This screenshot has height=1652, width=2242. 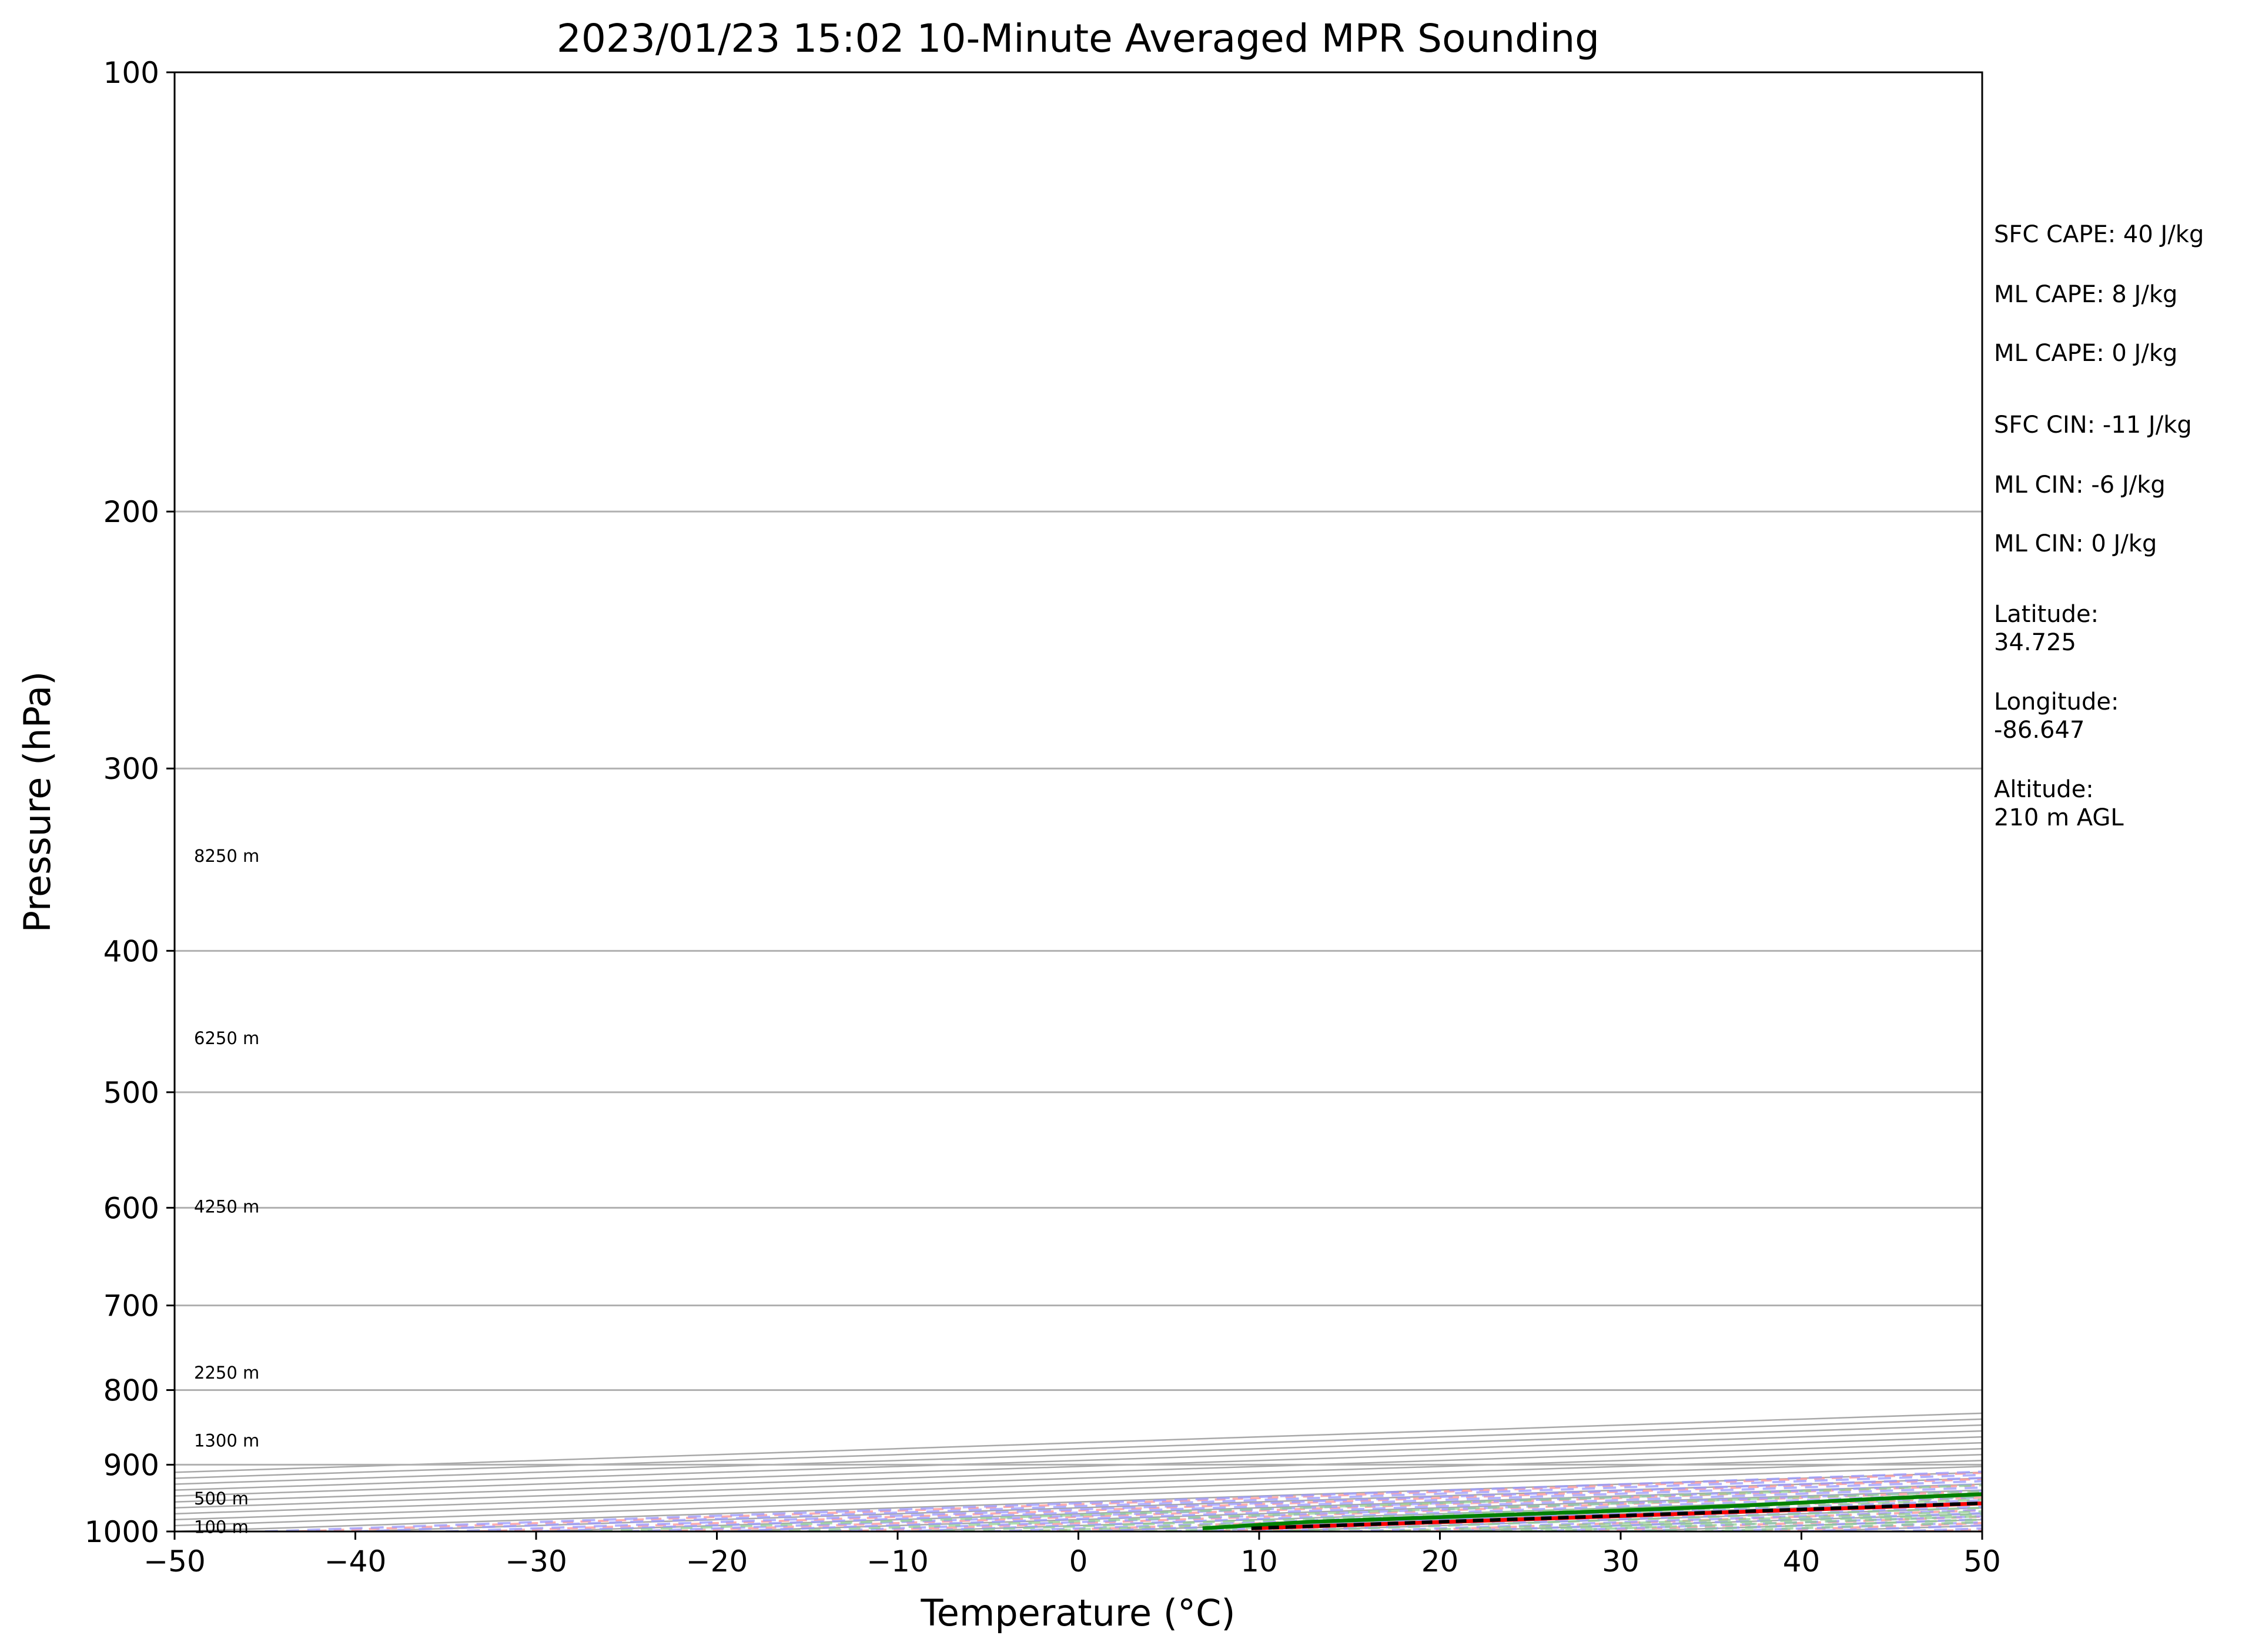 What do you see at coordinates (227, 1373) in the screenshot?
I see `height-label: 2250 m` at bounding box center [227, 1373].